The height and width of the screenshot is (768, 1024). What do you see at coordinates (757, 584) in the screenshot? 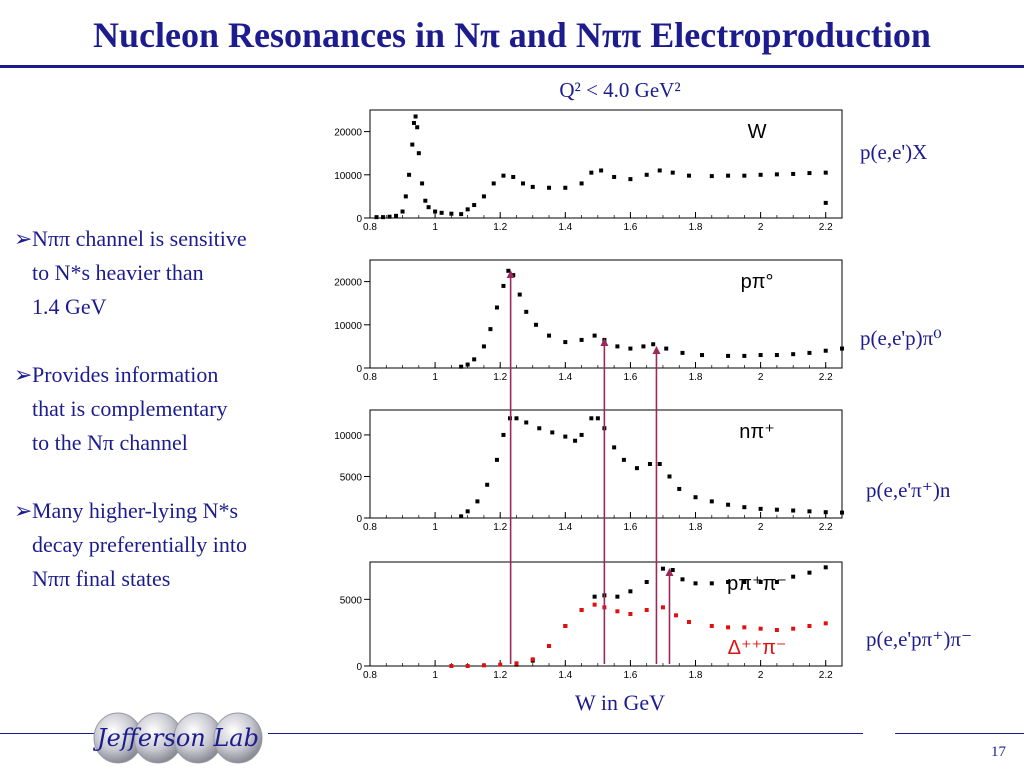
I see `panel-label: pπ⁺π⁻` at bounding box center [757, 584].